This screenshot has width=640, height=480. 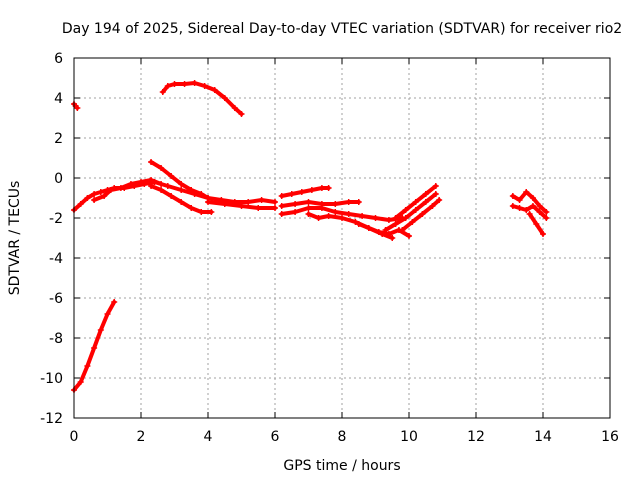 I want to click on x-tick-label: 12, so click(x=476, y=437).